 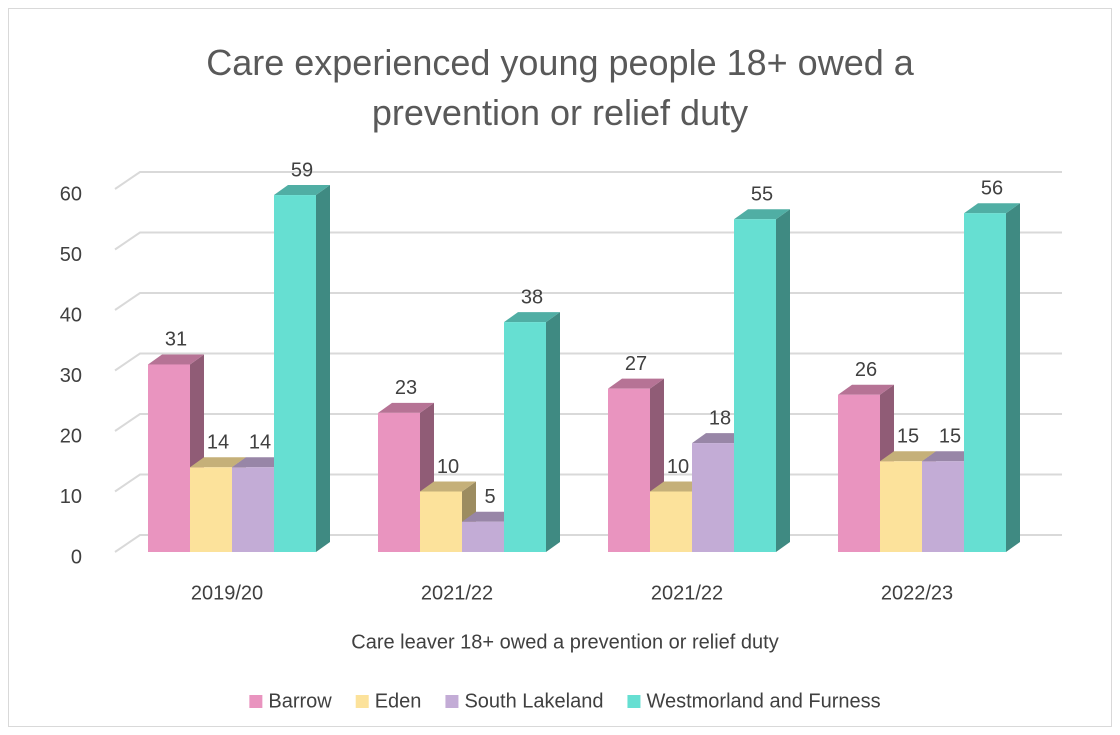 What do you see at coordinates (720, 418) in the screenshot?
I see `data-label: 18` at bounding box center [720, 418].